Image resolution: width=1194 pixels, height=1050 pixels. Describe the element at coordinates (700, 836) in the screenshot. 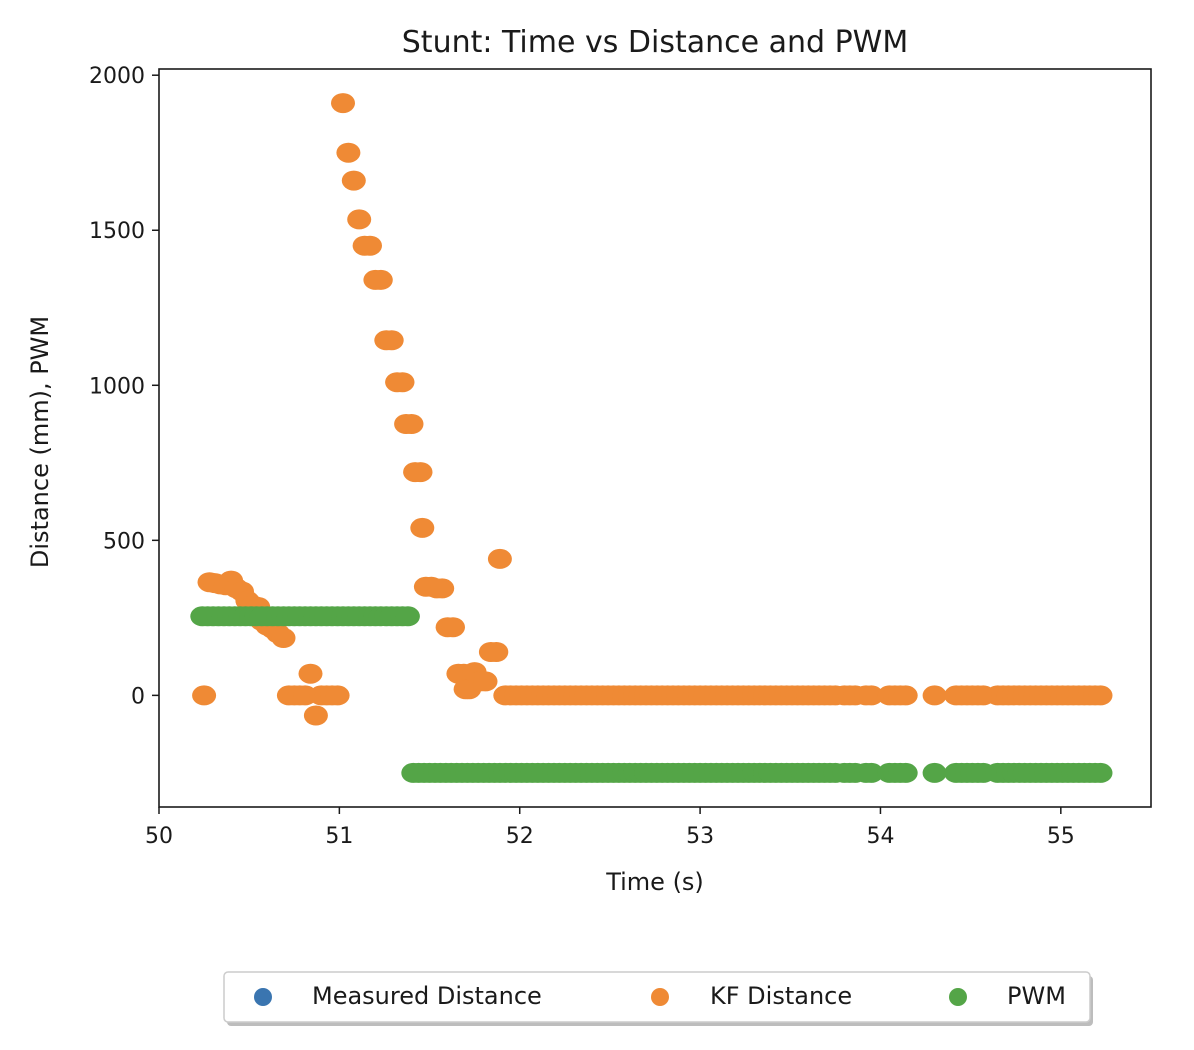

I see `x-tick-label: 53` at that location.